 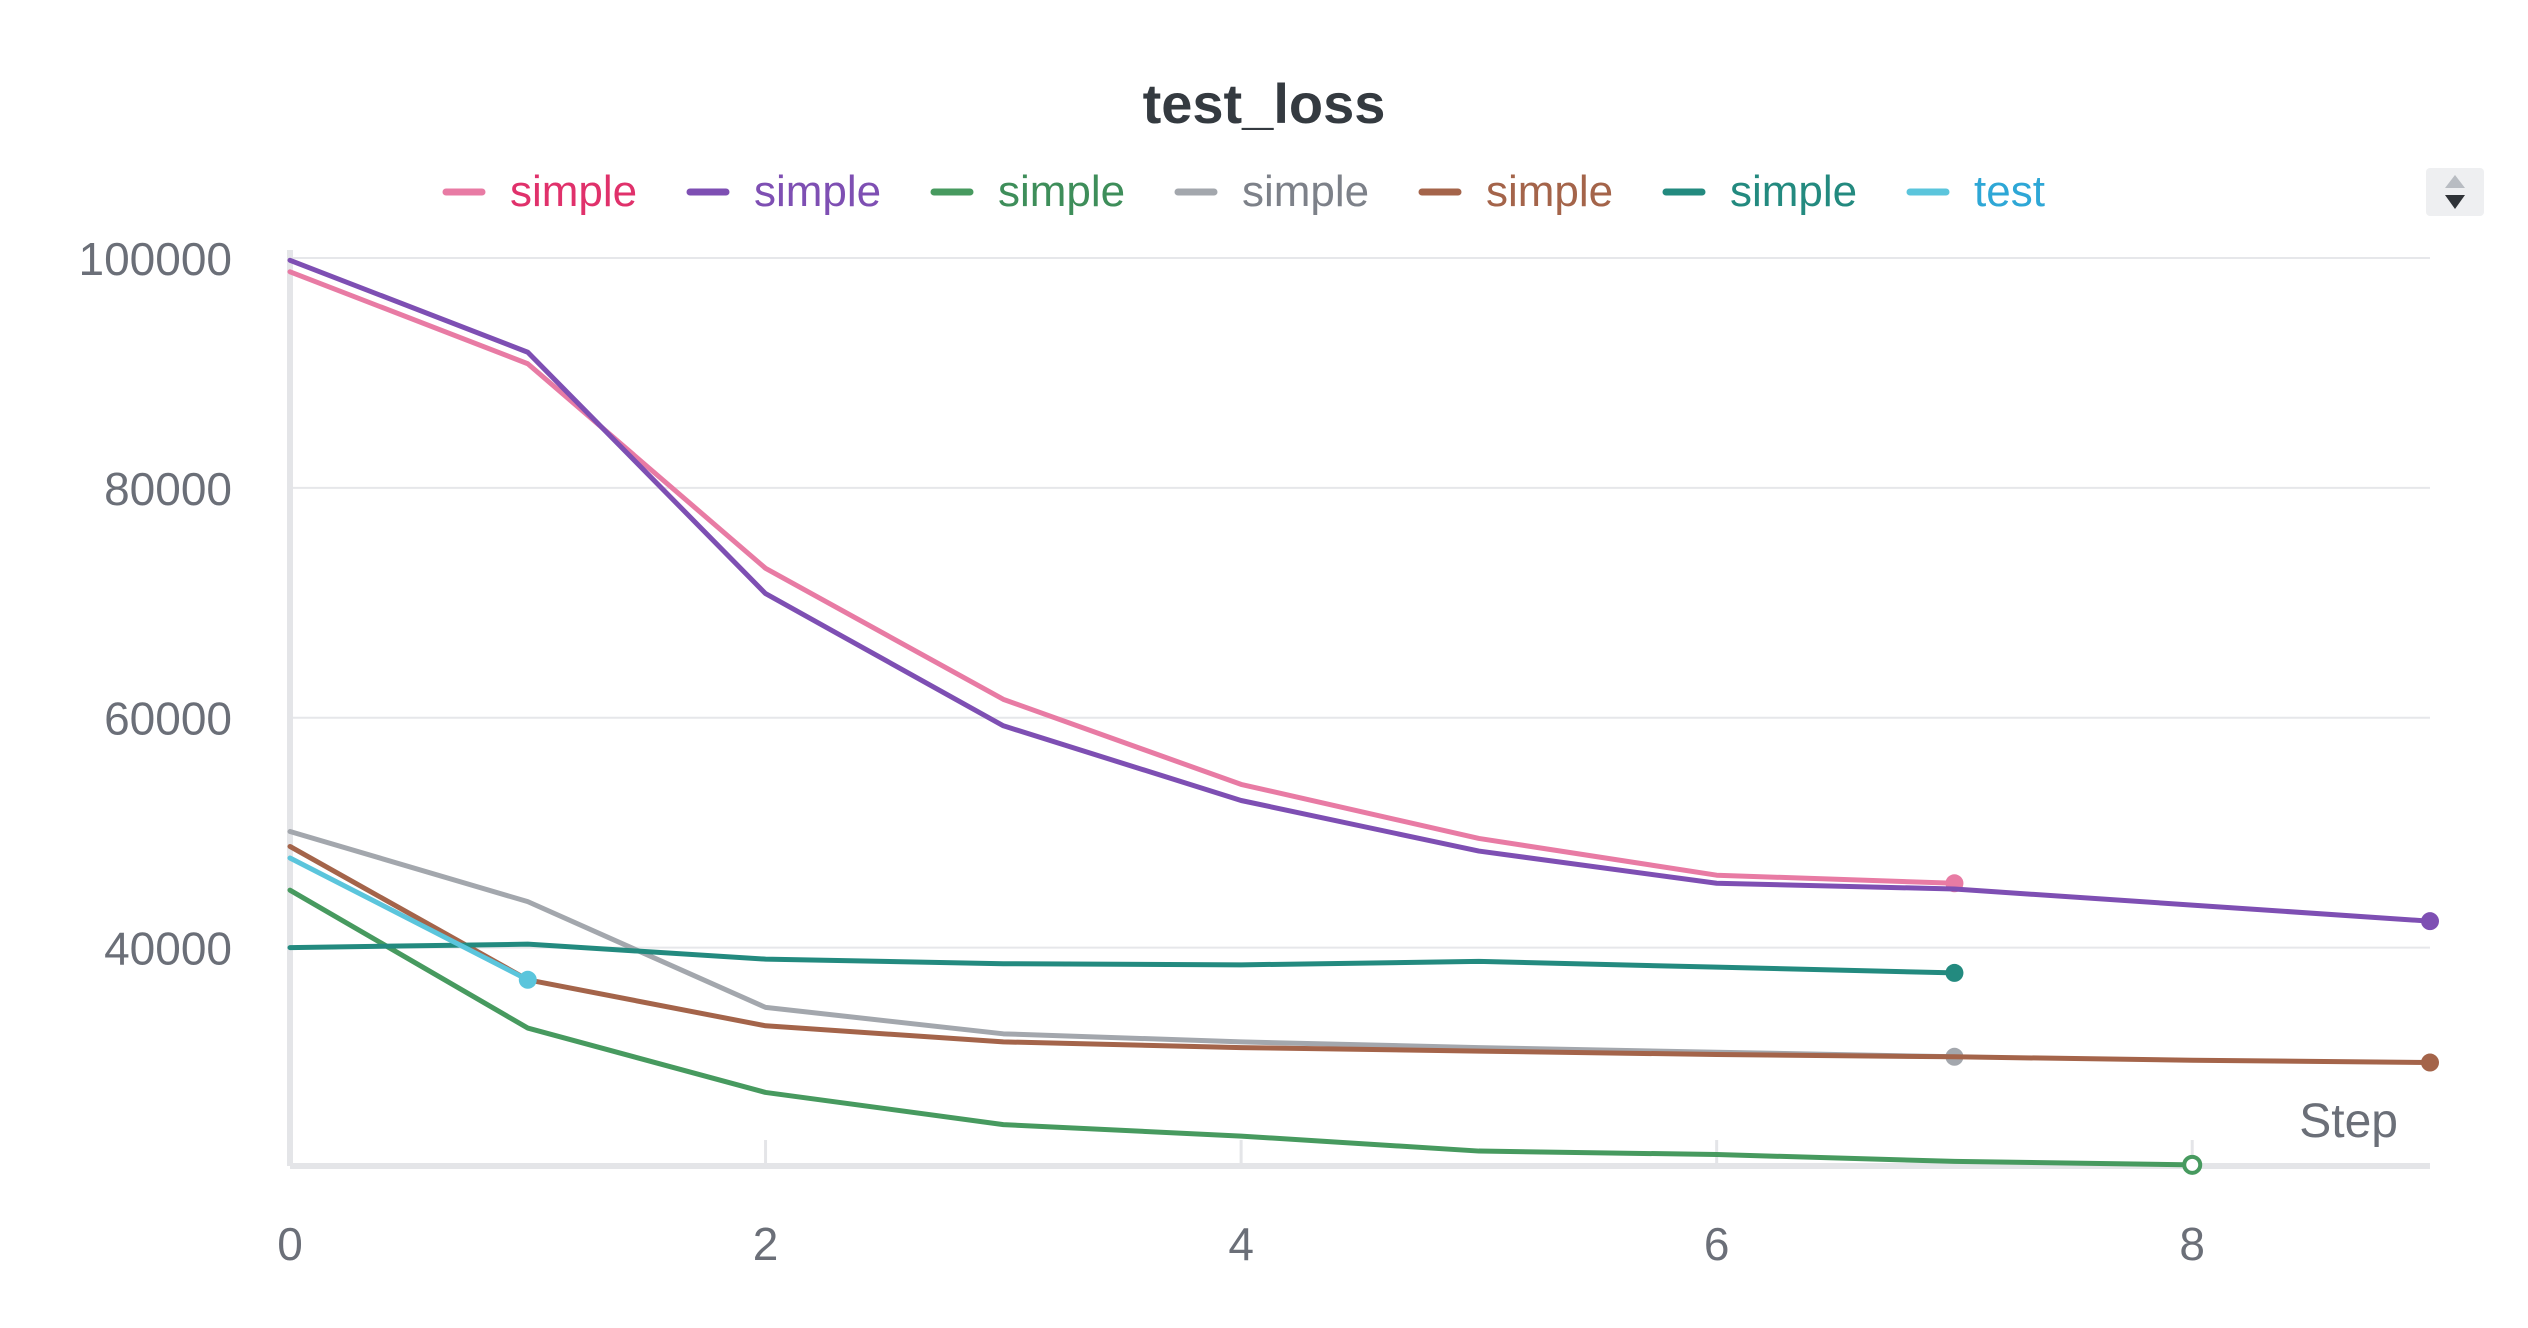 I want to click on chevron-up-icon, so click(x=2455, y=181).